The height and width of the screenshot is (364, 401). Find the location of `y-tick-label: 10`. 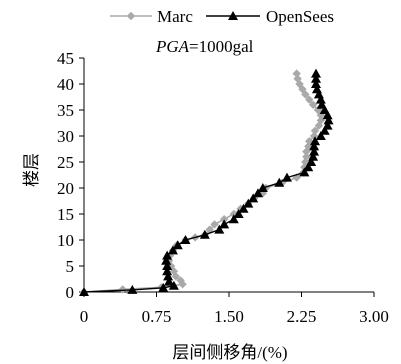

y-tick-label: 10 is located at coordinates (65, 240).